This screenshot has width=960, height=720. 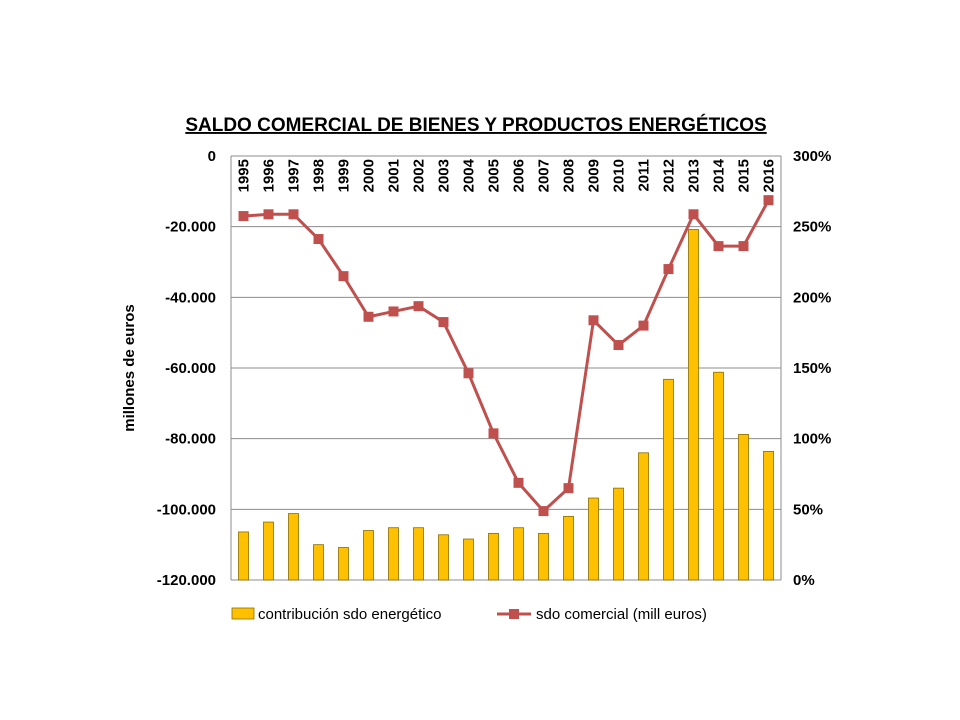 What do you see at coordinates (186, 580) in the screenshot?
I see `left-tick-label: -120.000` at bounding box center [186, 580].